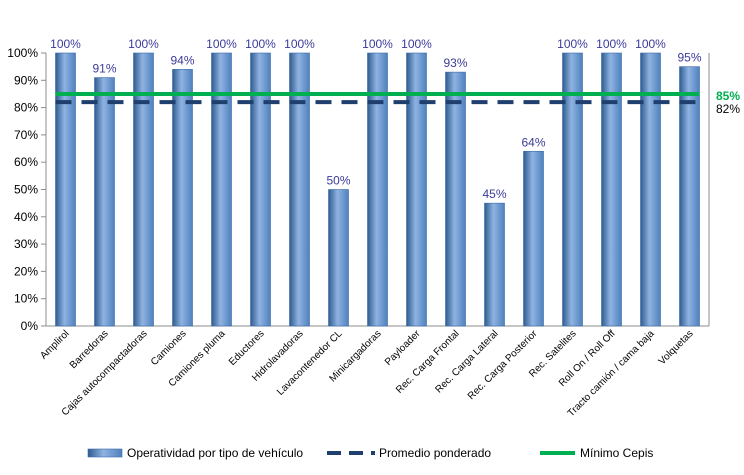 This screenshot has height=475, width=744. I want to click on category-label: Amplirol, so click(54, 344).